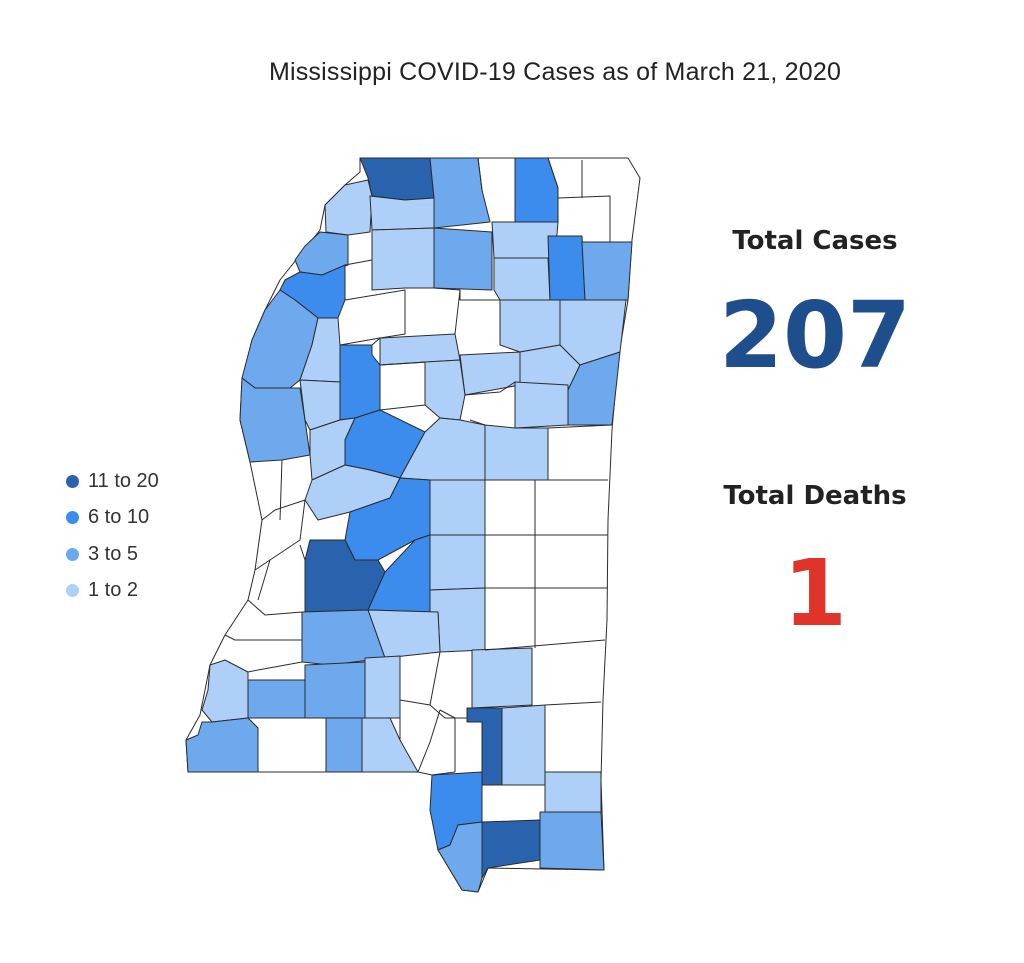 Image resolution: width=1024 pixels, height=963 pixels. I want to click on legend-item-11-to-20: 11 to 20, so click(112, 481).